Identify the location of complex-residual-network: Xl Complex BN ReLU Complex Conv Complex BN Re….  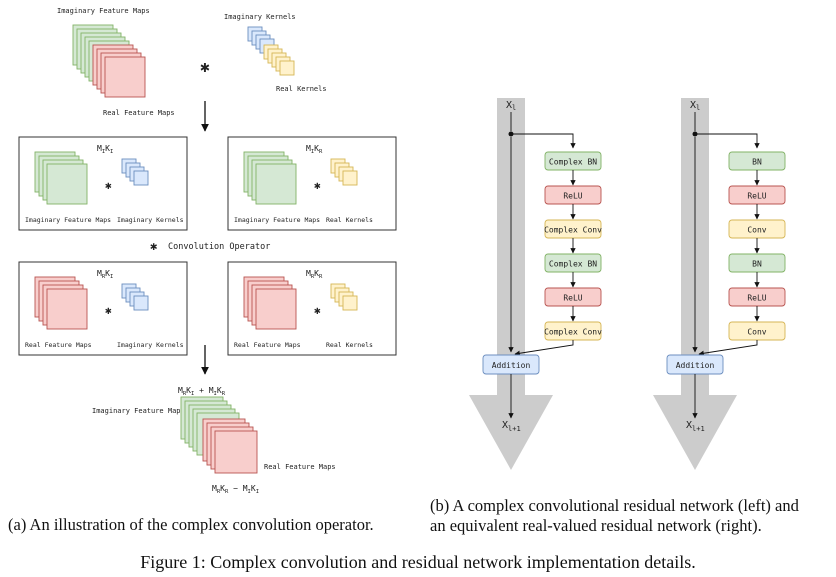
(535, 284).